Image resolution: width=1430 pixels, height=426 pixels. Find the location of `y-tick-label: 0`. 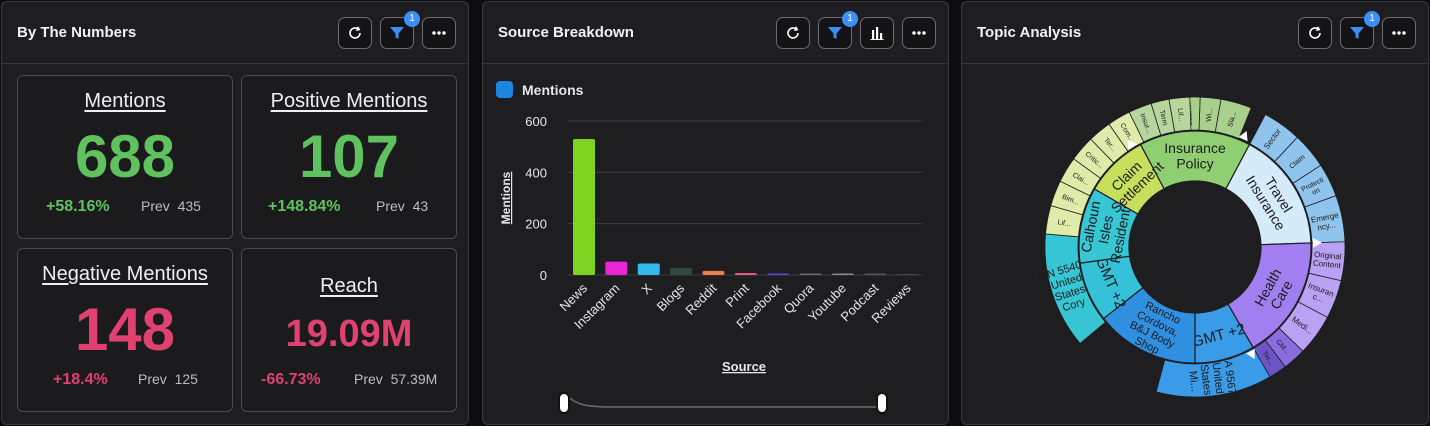

y-tick-label: 0 is located at coordinates (543, 275).